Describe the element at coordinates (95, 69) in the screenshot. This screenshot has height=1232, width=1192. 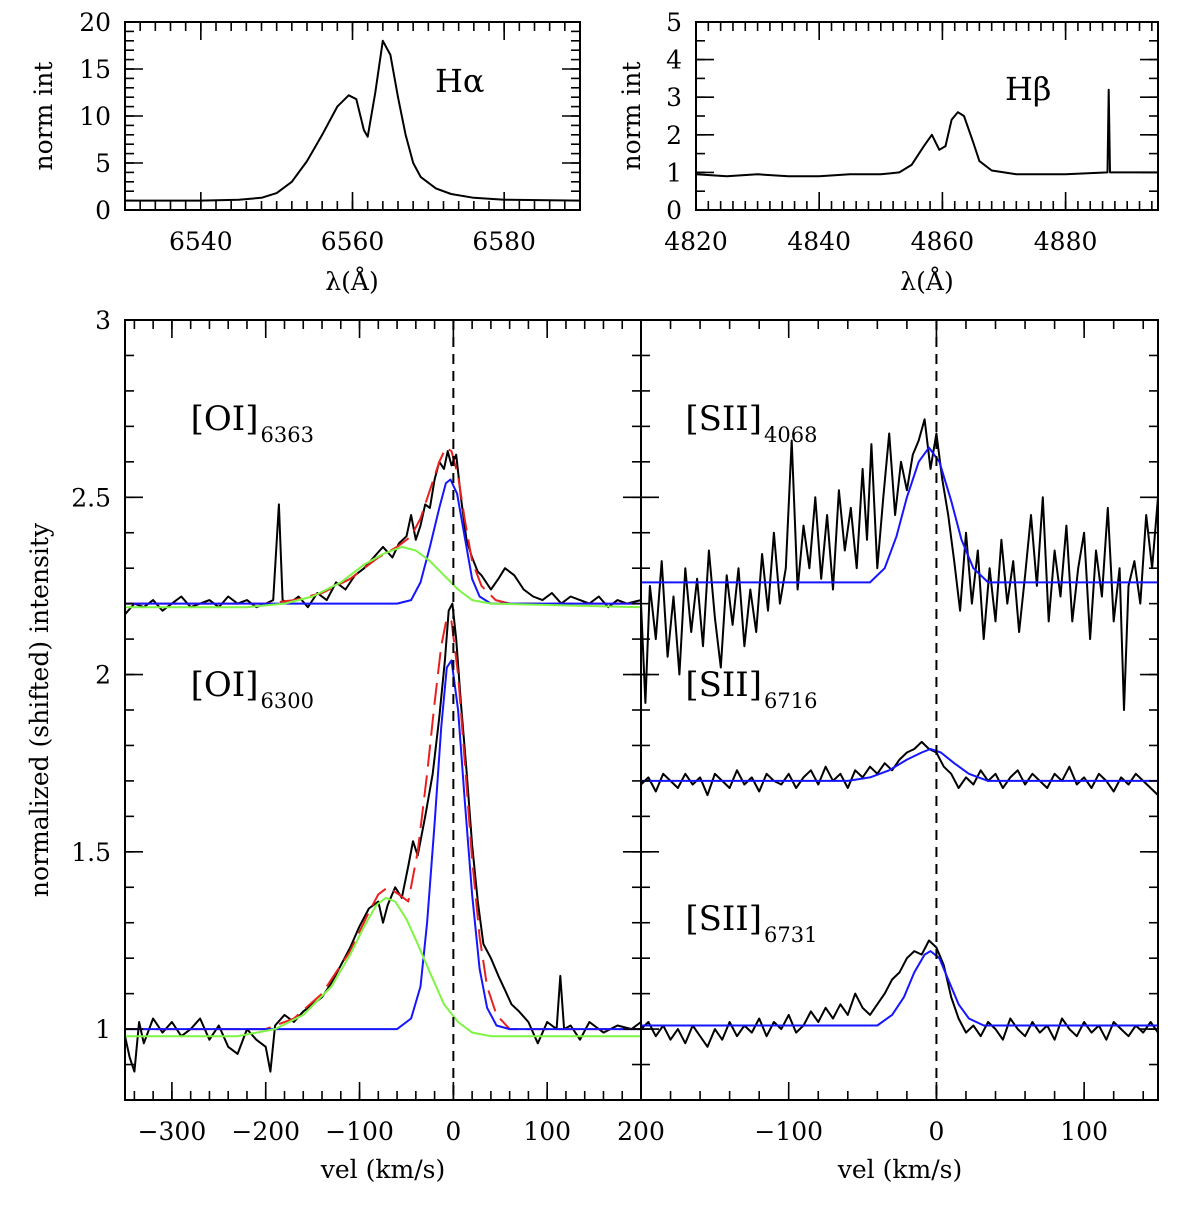
I see `y-tick-label: 15` at that location.